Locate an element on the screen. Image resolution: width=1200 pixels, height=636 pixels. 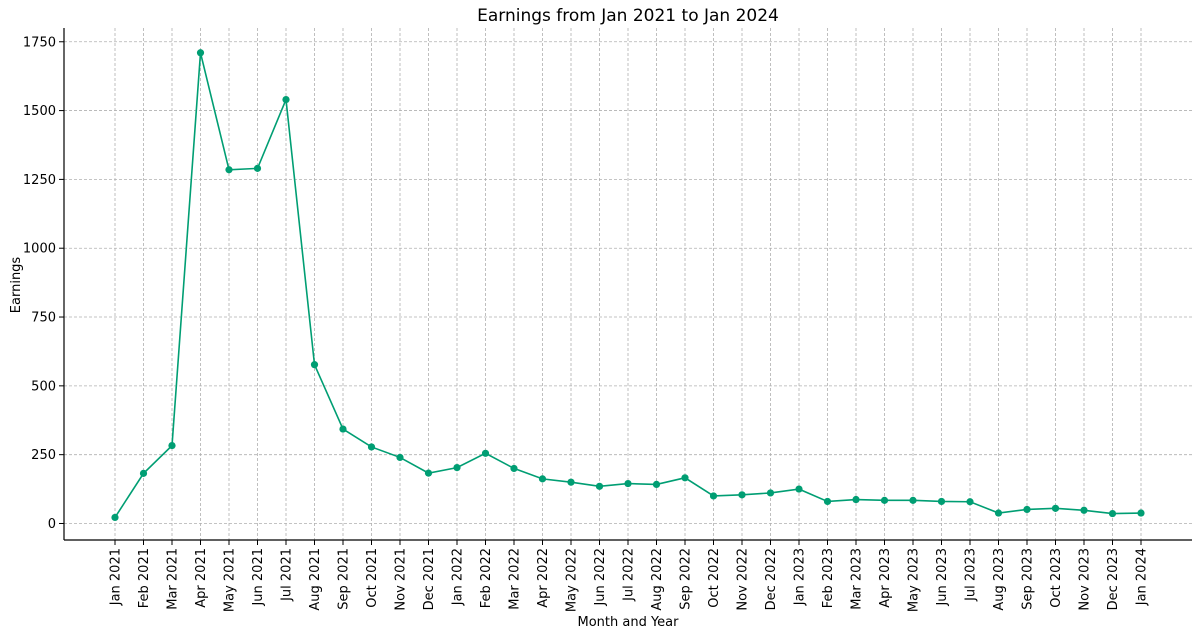
x-tick-label: Apr 2022 is located at coordinates (543, 578).